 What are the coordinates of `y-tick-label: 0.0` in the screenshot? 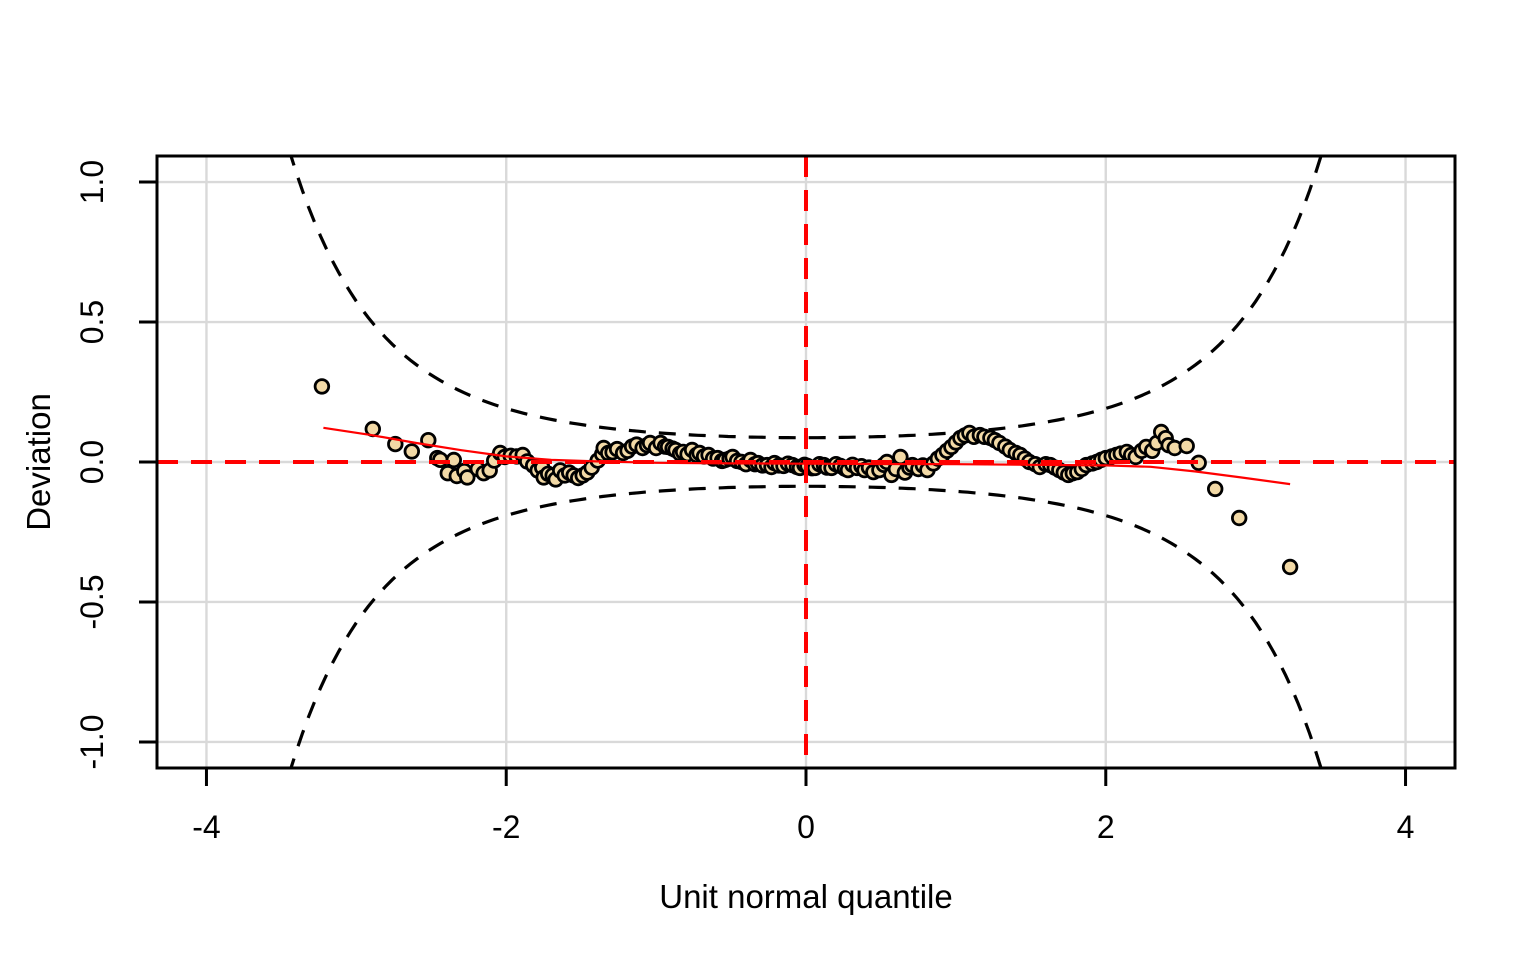 It's located at (92, 462).